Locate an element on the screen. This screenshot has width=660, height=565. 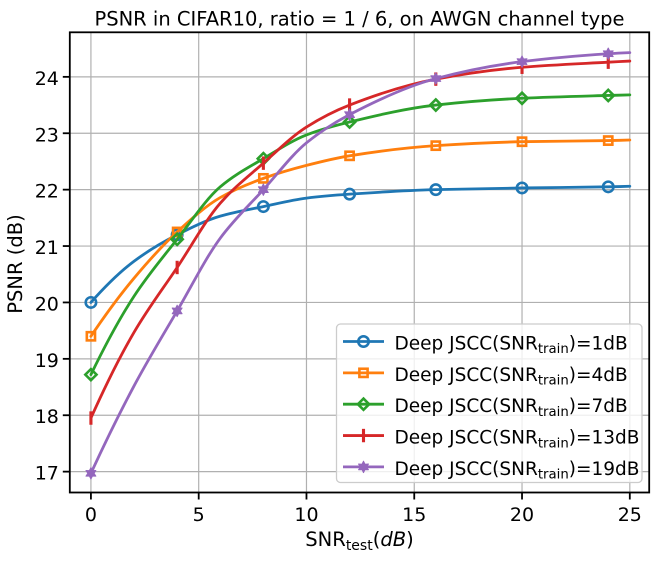
xtick-label: 0 is located at coordinates (91, 515).